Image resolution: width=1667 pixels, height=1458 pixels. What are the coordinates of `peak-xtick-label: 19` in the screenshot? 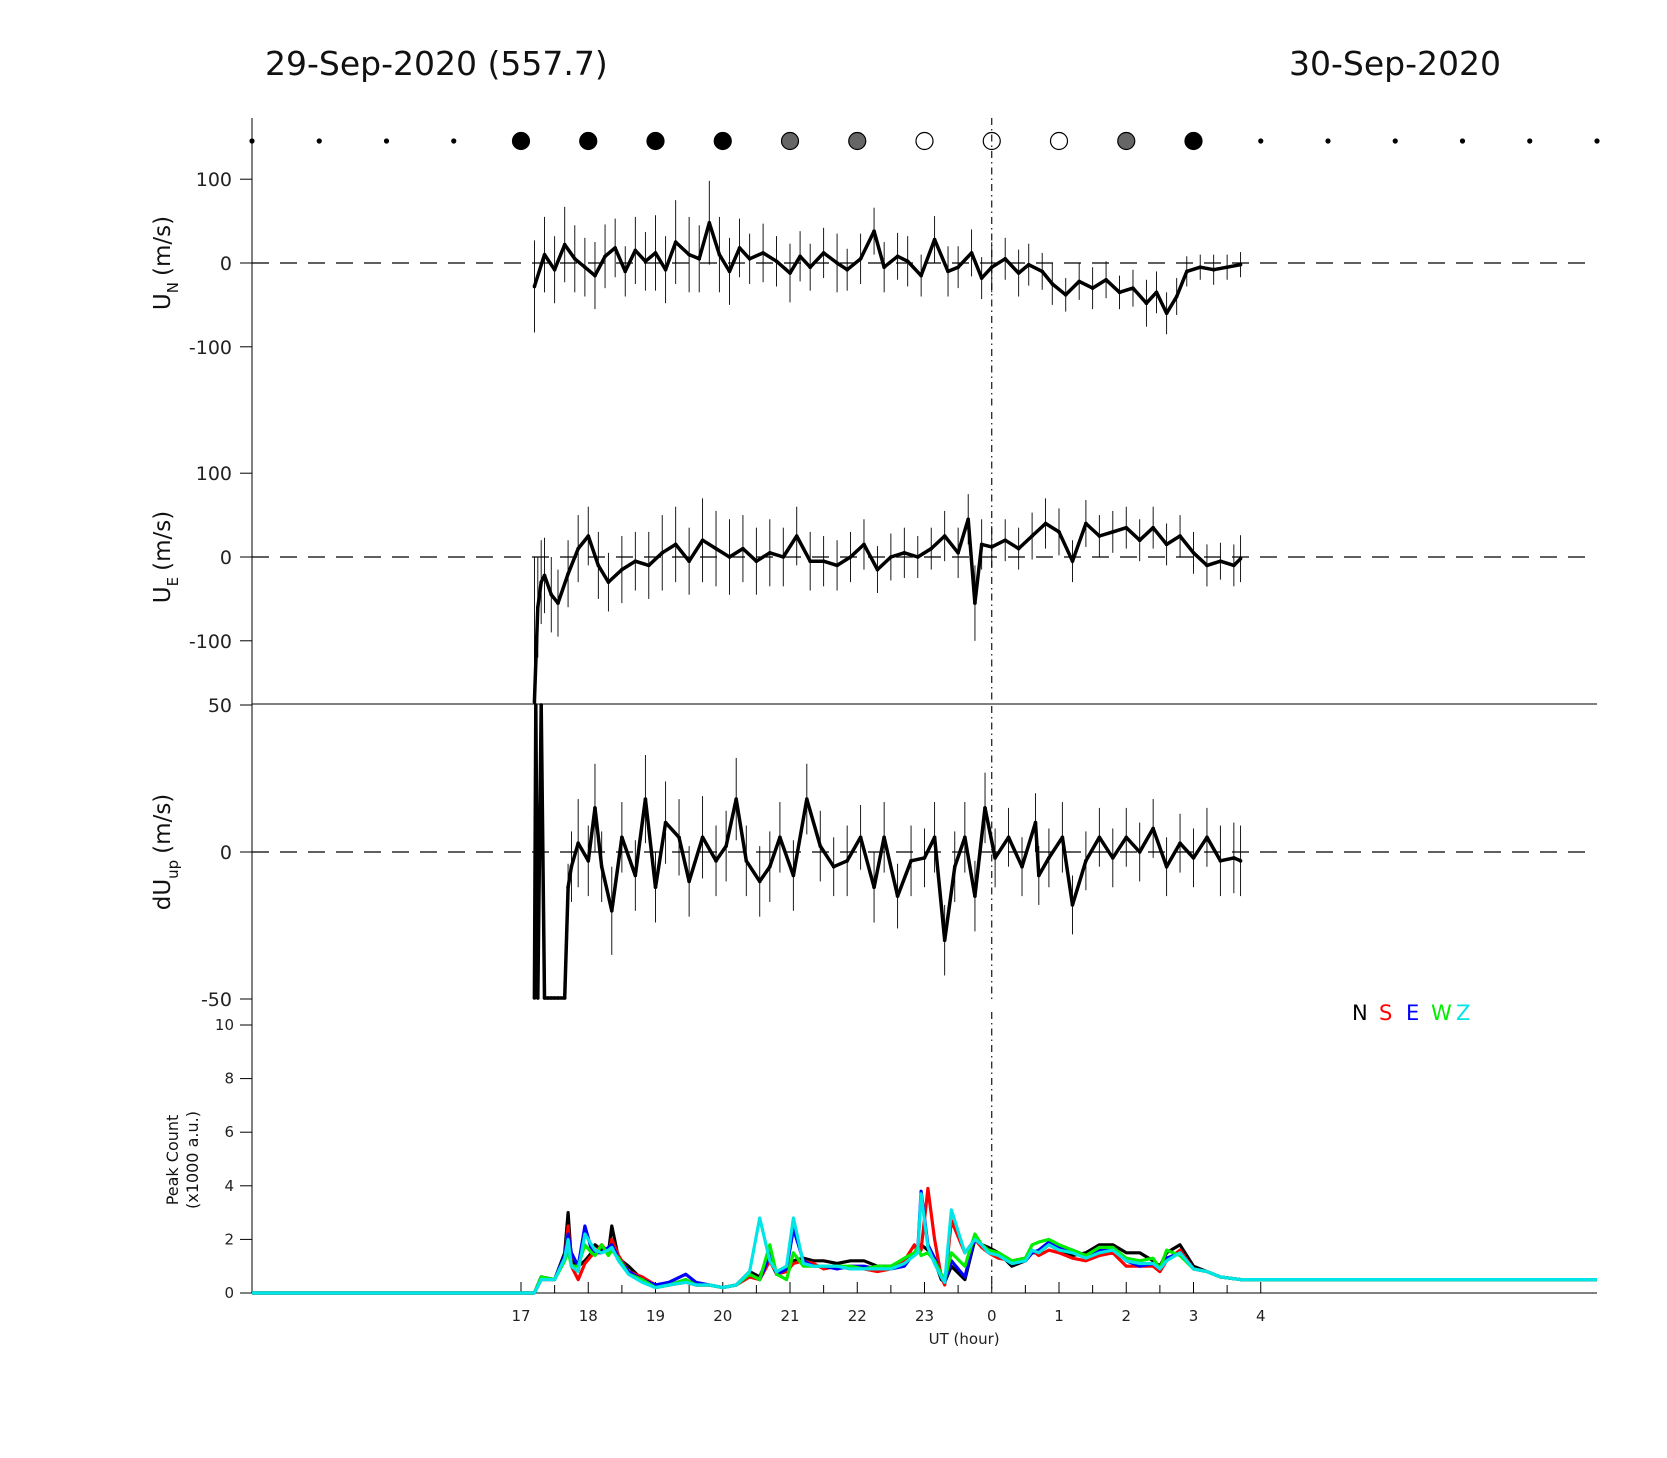 It's located at (655, 1316).